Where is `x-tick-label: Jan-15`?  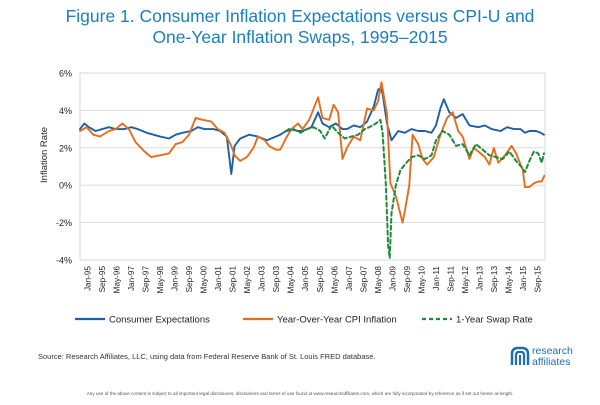
x-tick-label: Jan-15 is located at coordinates (523, 278).